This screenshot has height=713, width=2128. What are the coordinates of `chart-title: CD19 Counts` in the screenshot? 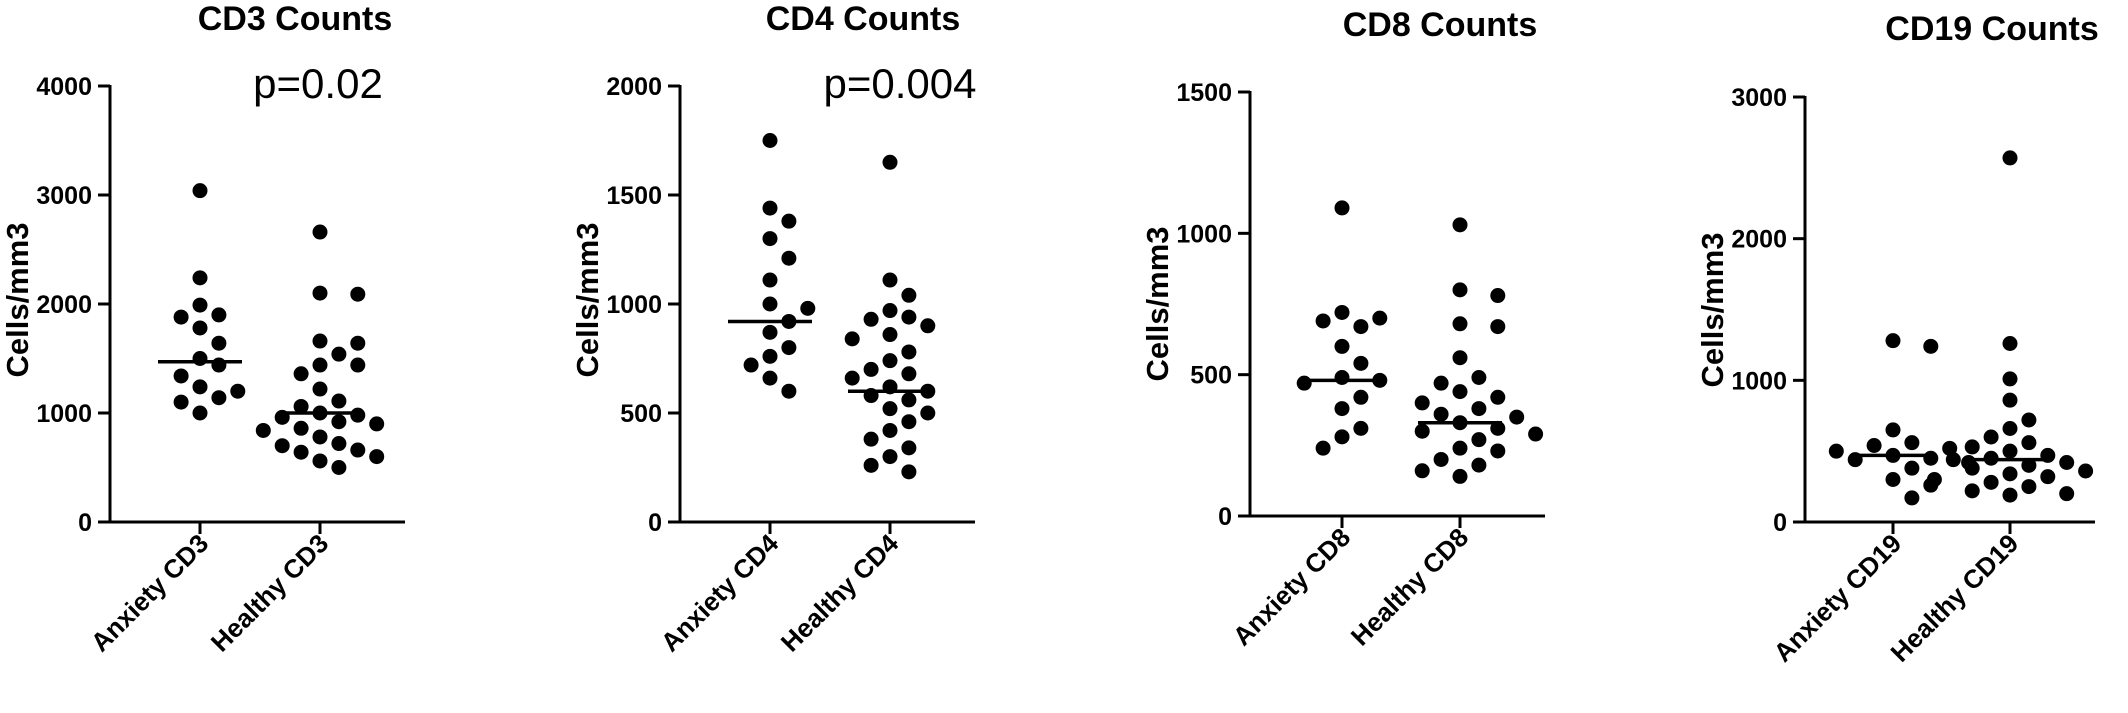 It's located at (1991, 29).